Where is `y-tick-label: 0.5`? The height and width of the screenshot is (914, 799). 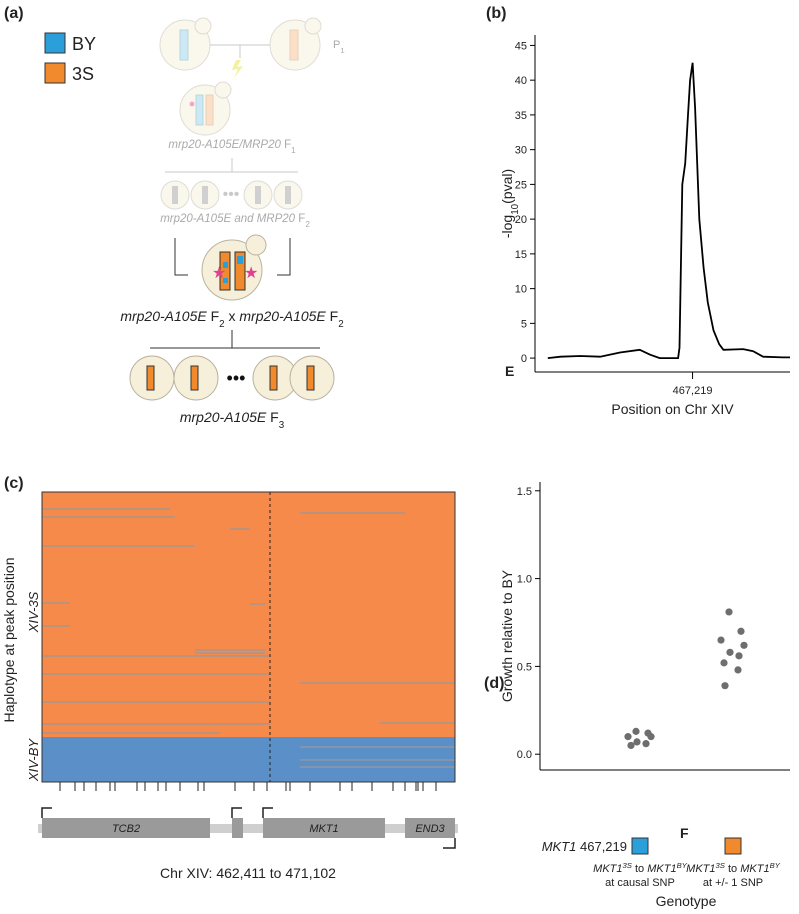
y-tick-label: 0.5 is located at coordinates (524, 667).